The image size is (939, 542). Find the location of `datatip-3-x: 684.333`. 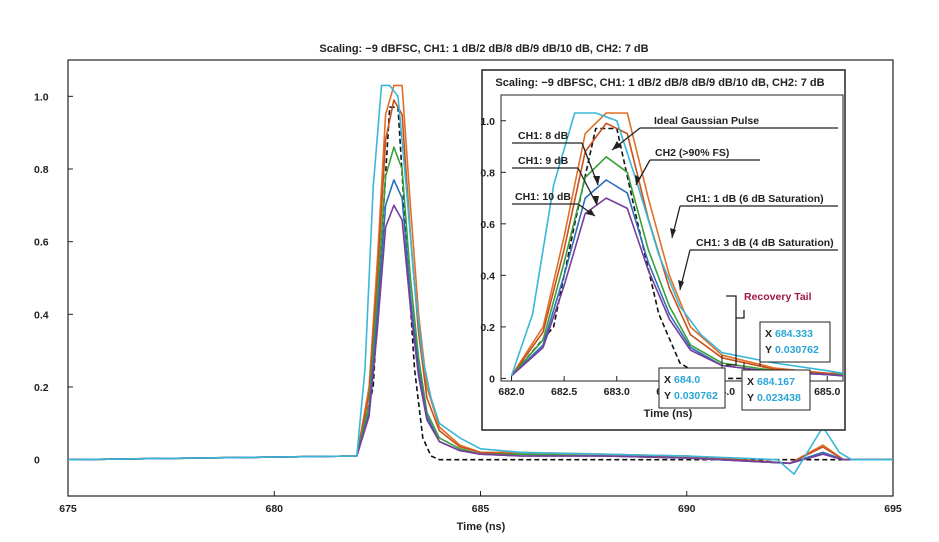

datatip-3-x: 684.333 is located at coordinates (794, 334).